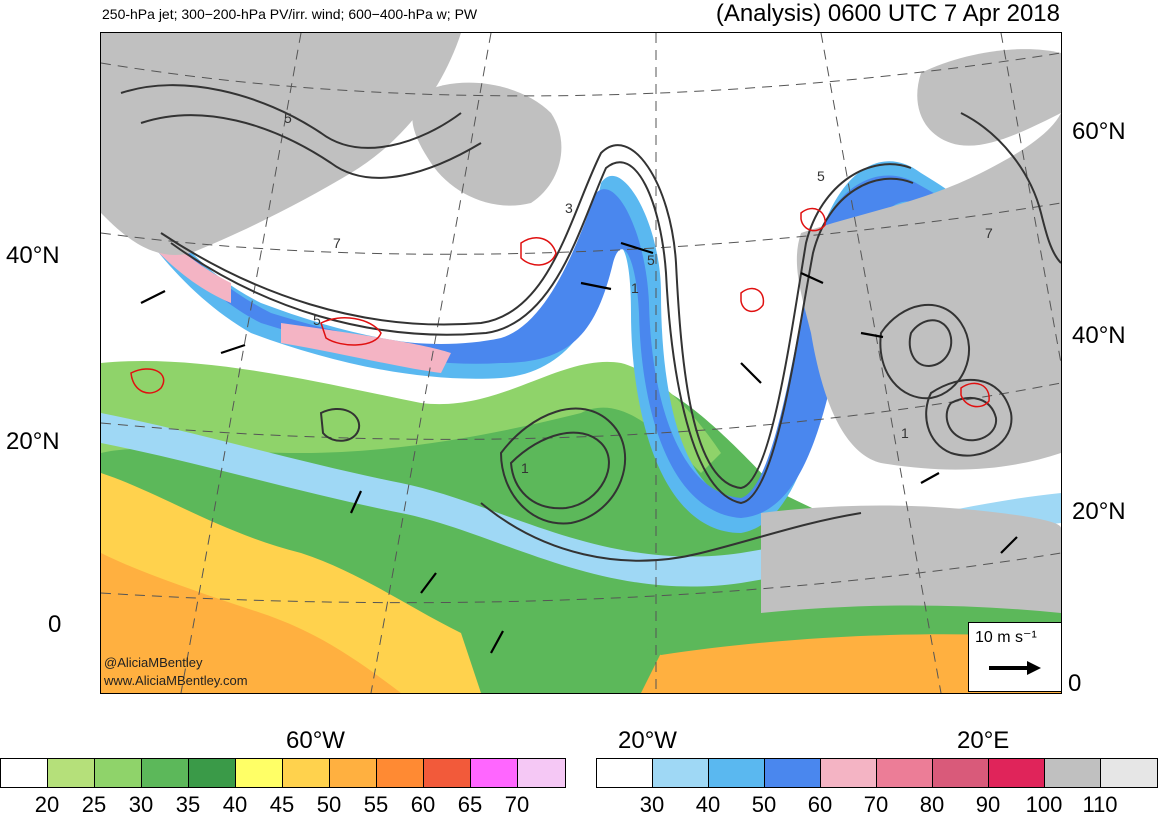  I want to click on jet-tick: 30, so click(652, 804).